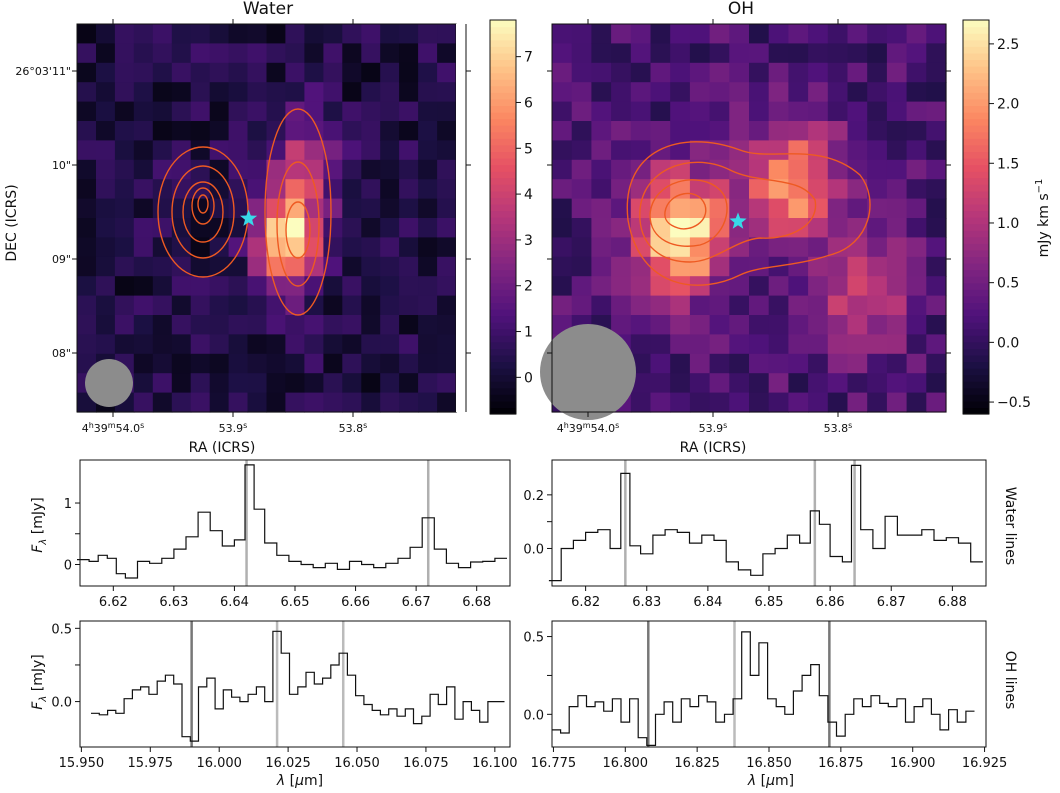 This screenshot has width=1060, height=793. I want to click on x-tick-label: 16.100, so click(495, 763).